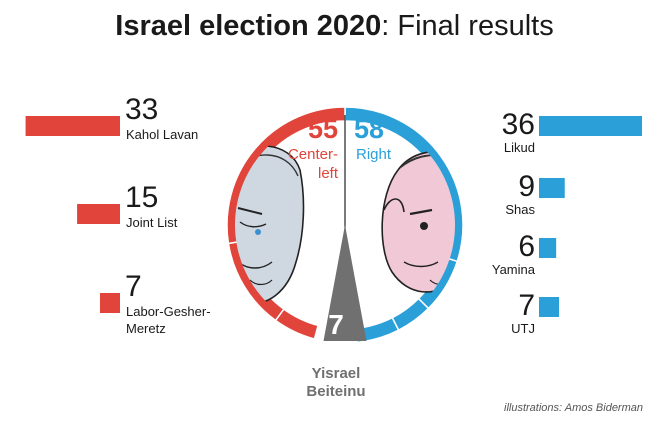 This screenshot has height=437, width=669. Describe the element at coordinates (162, 134) in the screenshot. I see `label-kahol-lavan: Kahol Lavan` at that location.